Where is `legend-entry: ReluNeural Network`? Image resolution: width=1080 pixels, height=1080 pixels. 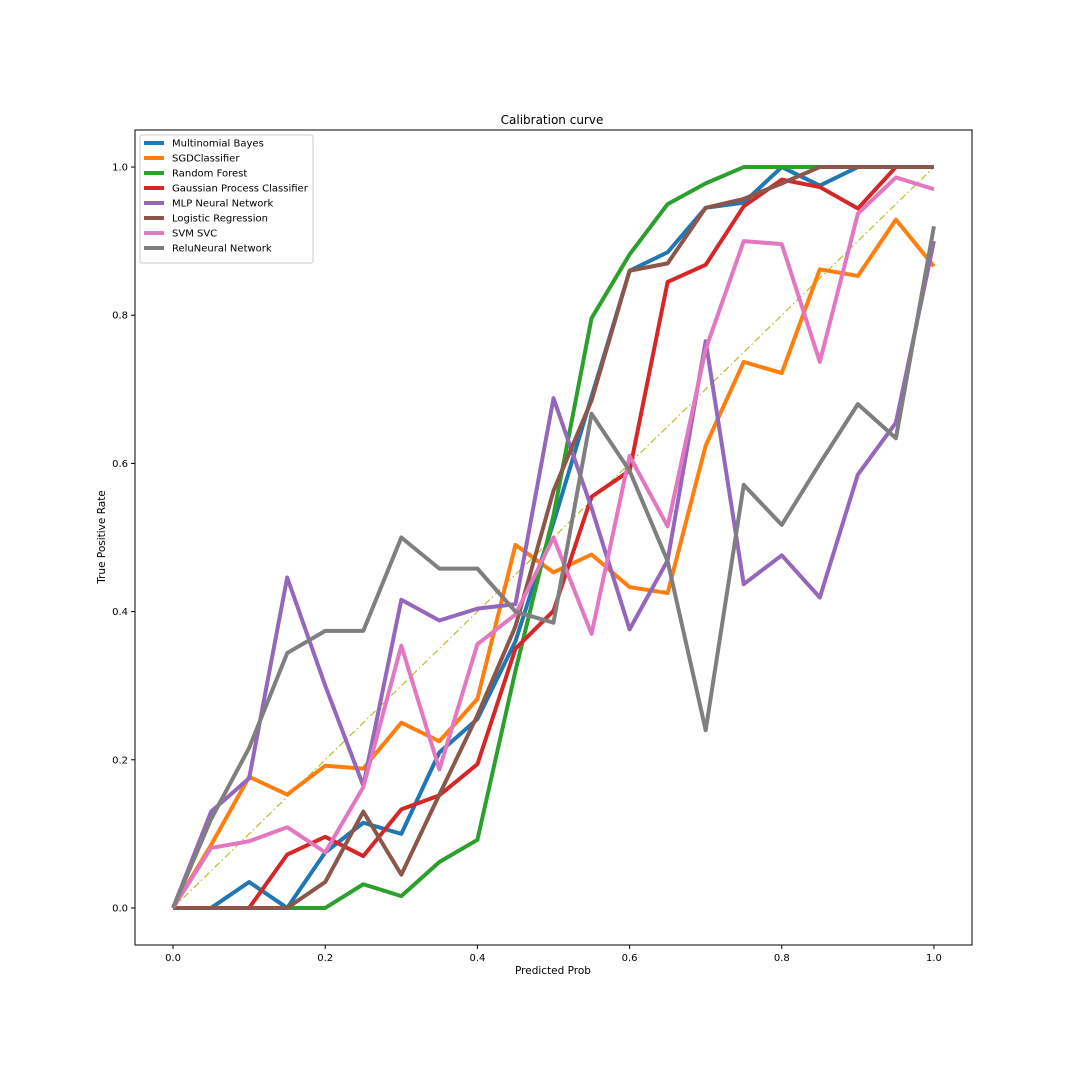 legend-entry: ReluNeural Network is located at coordinates (208, 249).